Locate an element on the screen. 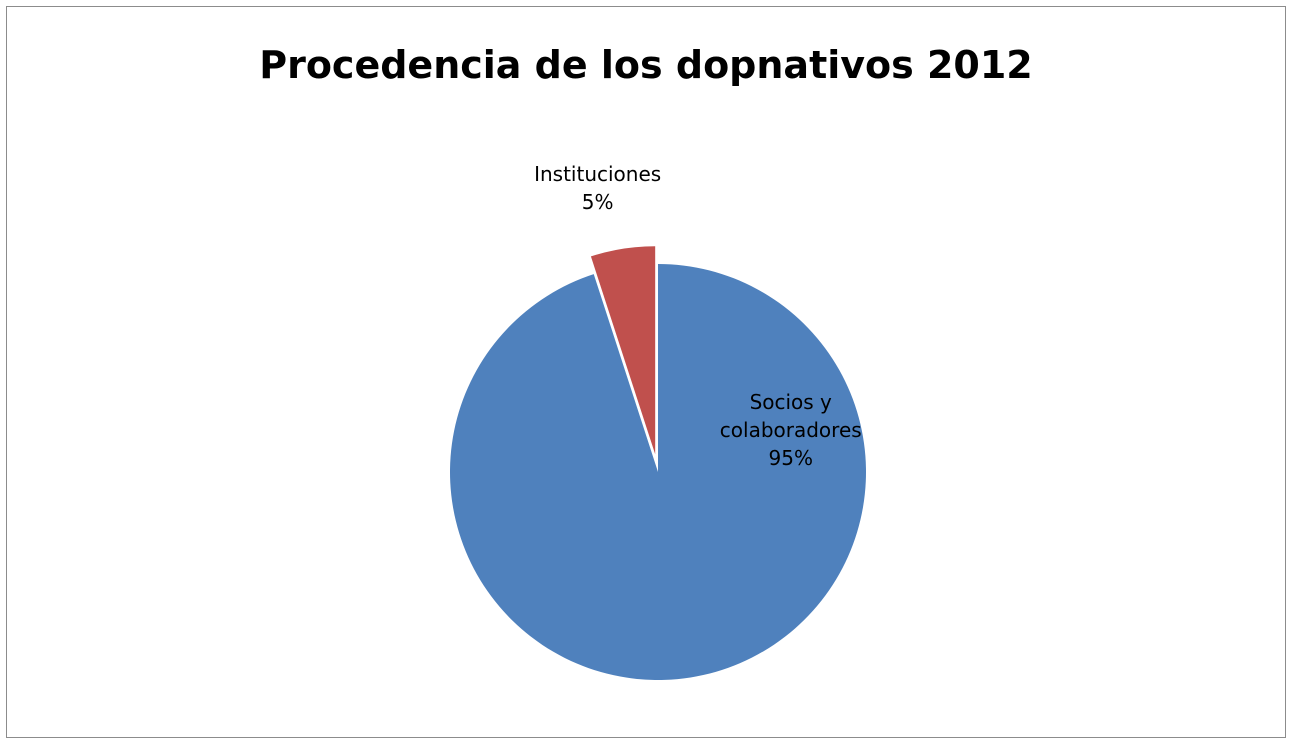 This screenshot has height=744, width=1293. data-label-line: Socios y is located at coordinates (791, 402).